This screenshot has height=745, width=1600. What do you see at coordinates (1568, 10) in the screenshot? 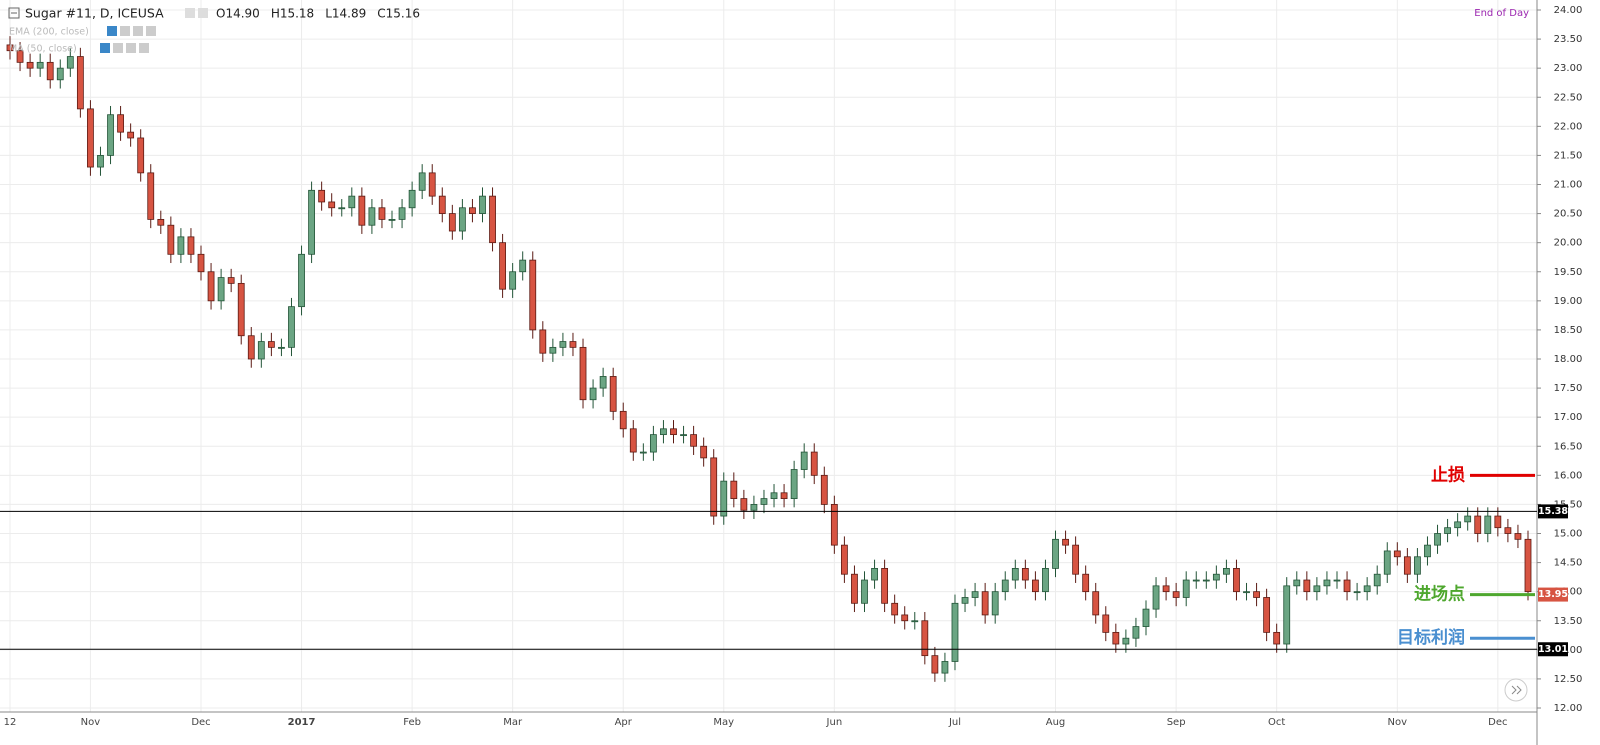
I see `y-tick-label: 24.00` at bounding box center [1568, 10].